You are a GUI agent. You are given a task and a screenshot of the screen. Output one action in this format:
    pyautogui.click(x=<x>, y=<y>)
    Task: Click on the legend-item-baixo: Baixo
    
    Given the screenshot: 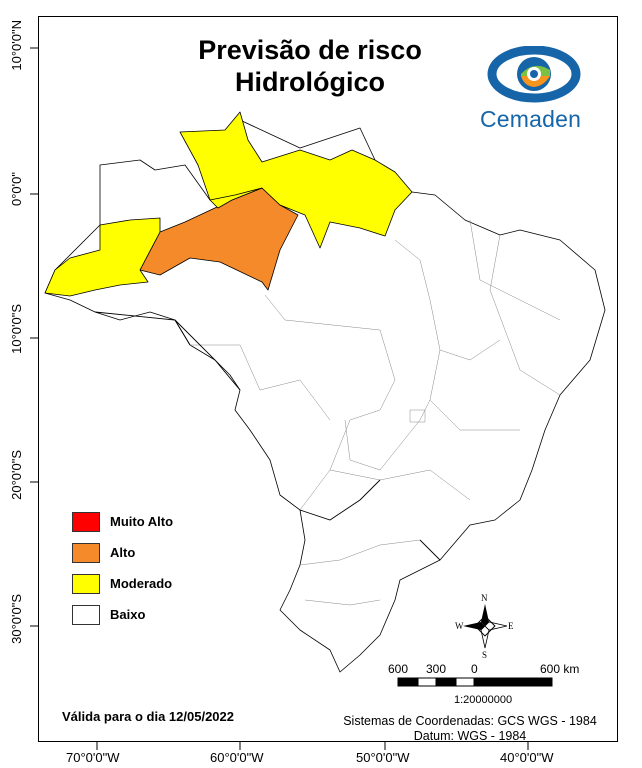 What is the action you would take?
    pyautogui.click(x=122, y=614)
    